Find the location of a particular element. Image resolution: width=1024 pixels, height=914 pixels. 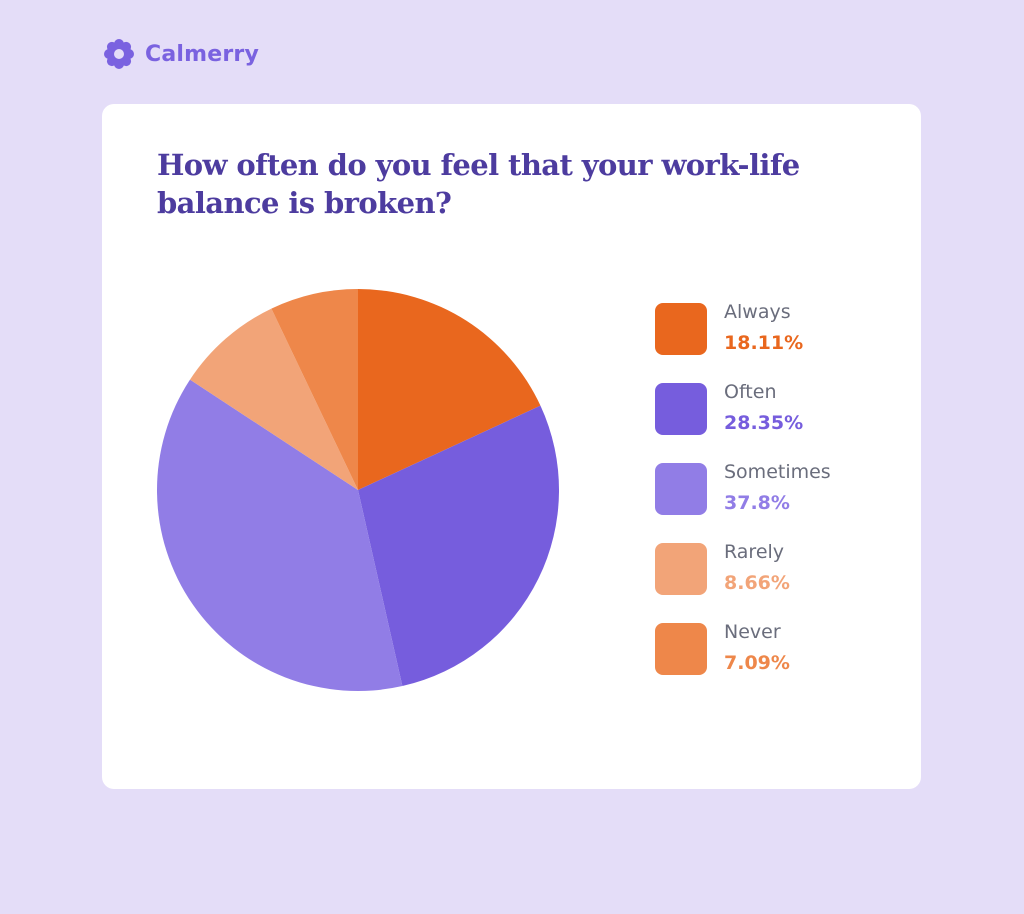

legend-value: 18.11% is located at coordinates (764, 343).